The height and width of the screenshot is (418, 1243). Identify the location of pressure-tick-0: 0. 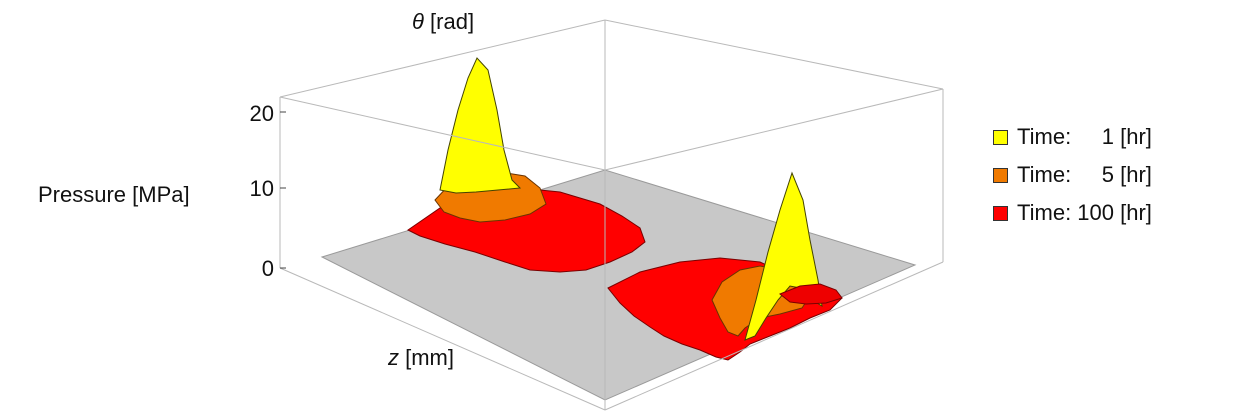
(267, 268).